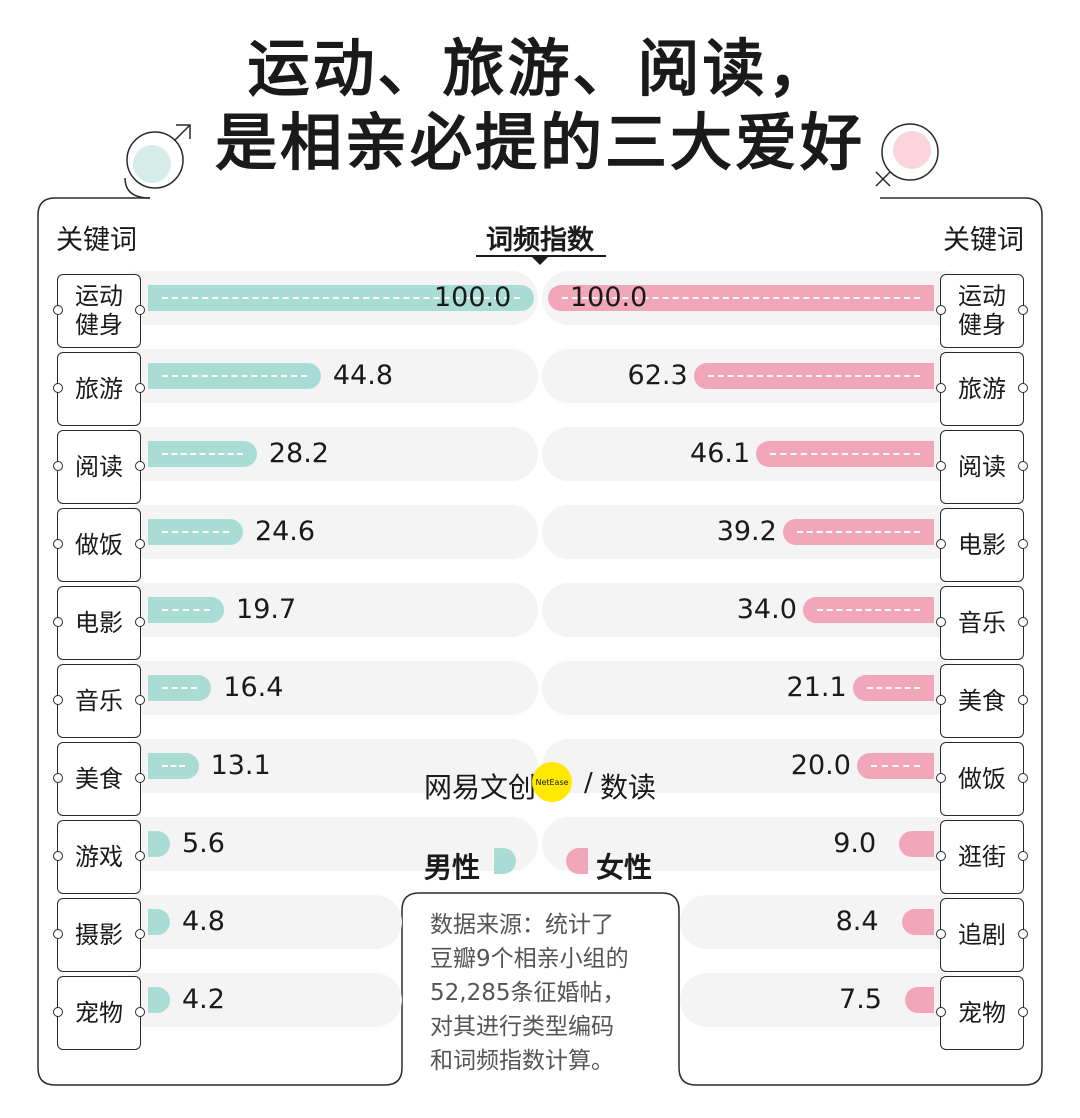 The image size is (1080, 1118). I want to click on female-value-label: 7.5, so click(860, 999).